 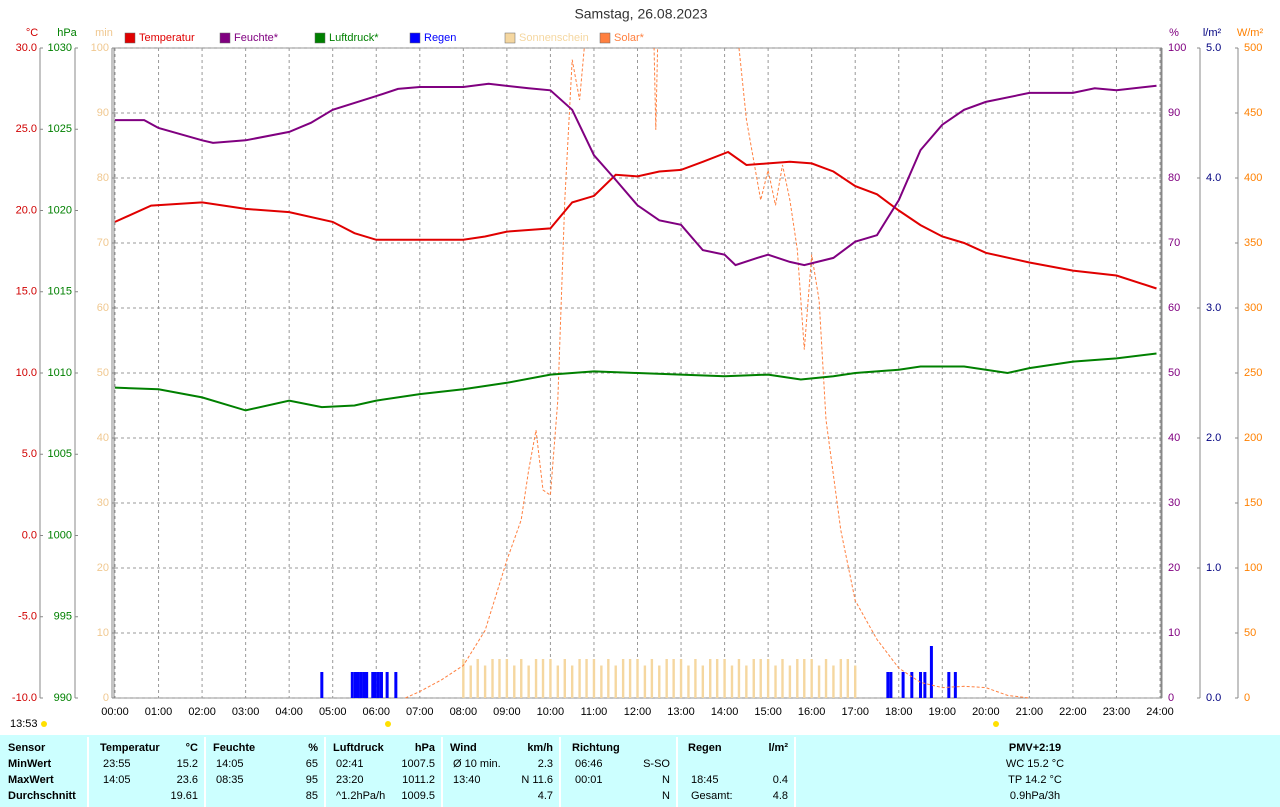 What do you see at coordinates (1253, 243) in the screenshot?
I see `y-tick-label: 350` at bounding box center [1253, 243].